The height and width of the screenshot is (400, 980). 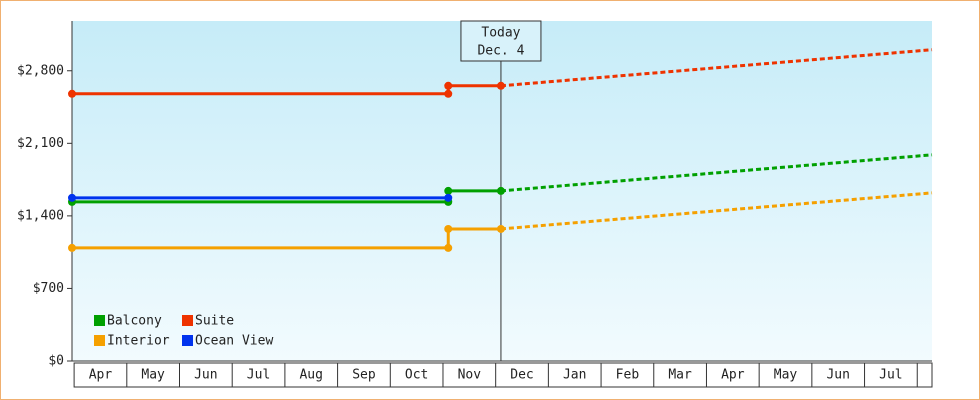 I want to click on x-tick-label: Oct, so click(x=416, y=375).